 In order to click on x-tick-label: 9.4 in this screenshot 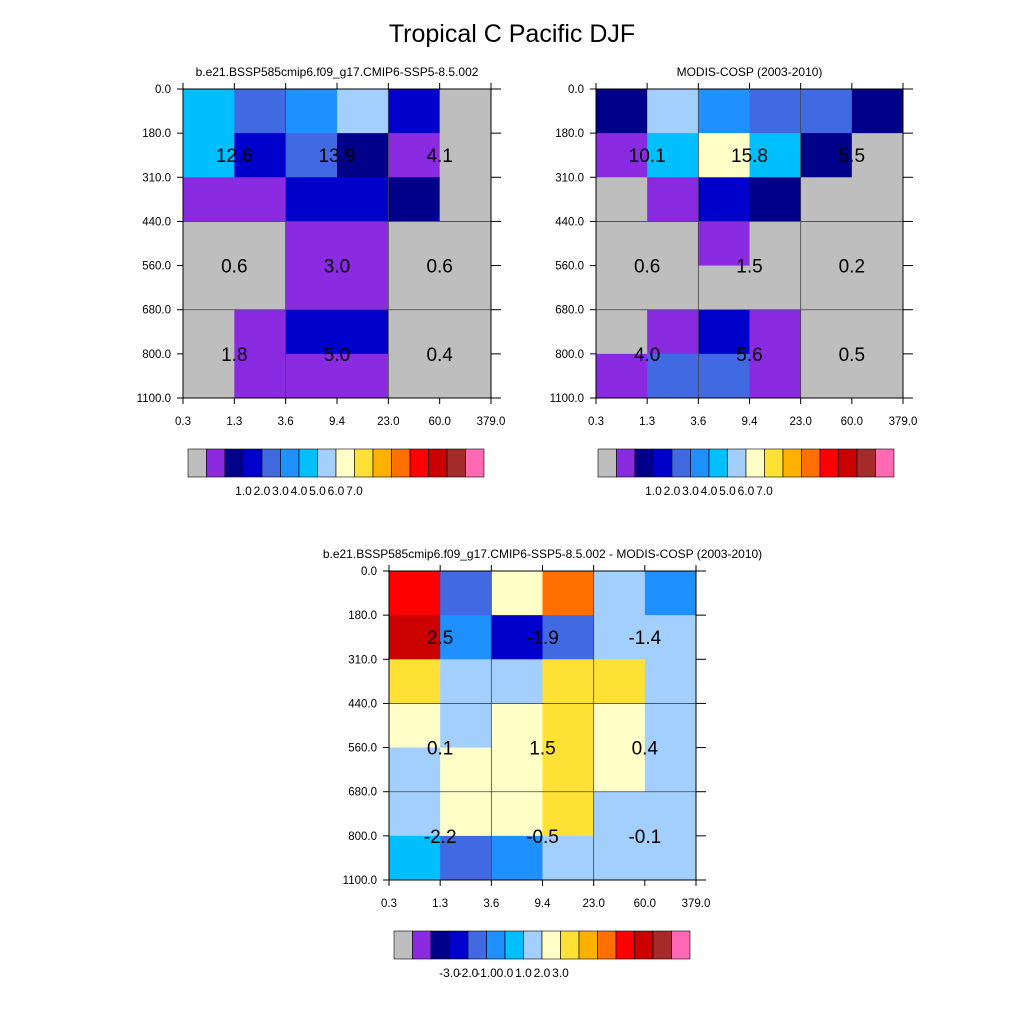, I will do `click(337, 422)`.